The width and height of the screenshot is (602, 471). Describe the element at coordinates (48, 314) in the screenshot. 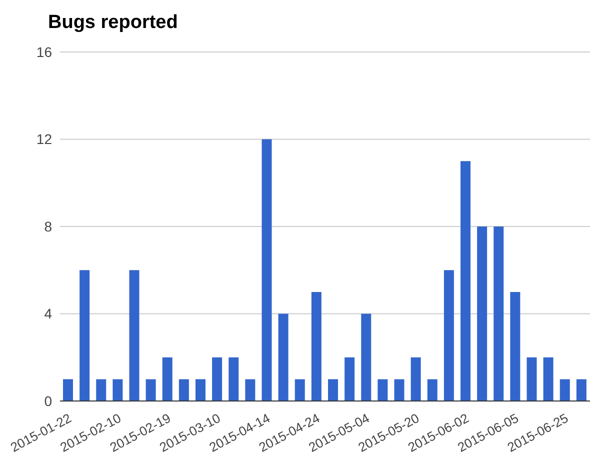

I see `y-tick-label: 4` at that location.